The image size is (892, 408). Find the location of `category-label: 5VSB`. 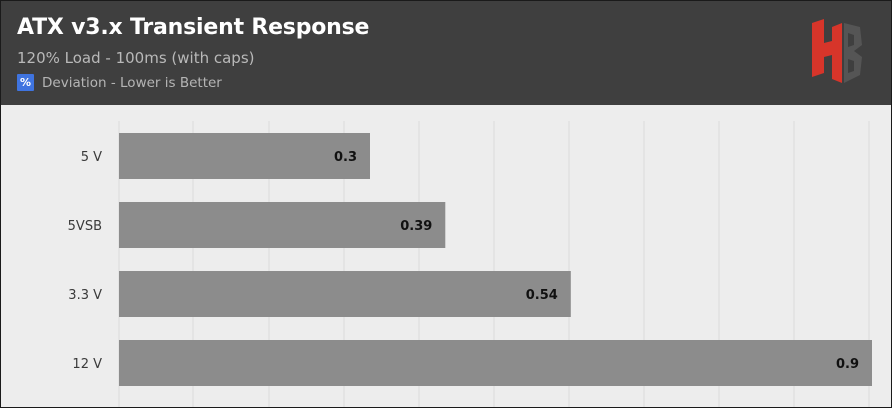

category-label: 5VSB is located at coordinates (85, 226).